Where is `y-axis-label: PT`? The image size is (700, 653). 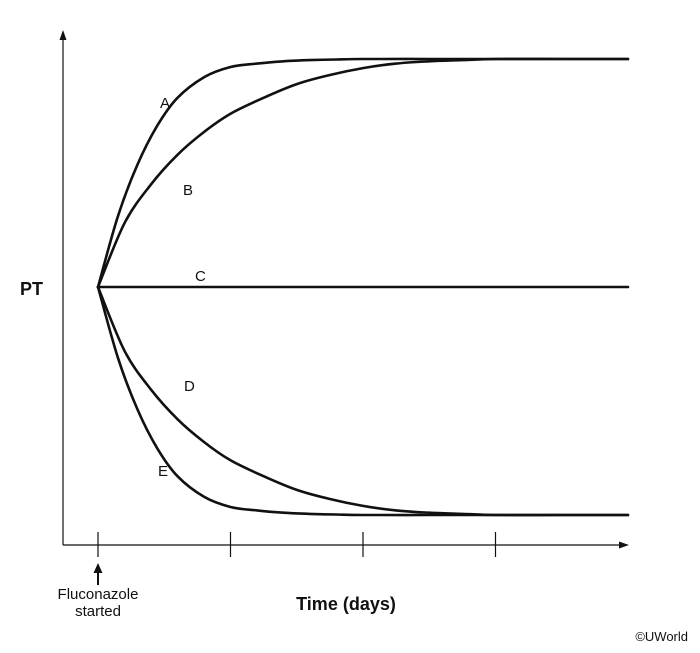
y-axis-label: PT is located at coordinates (31, 289).